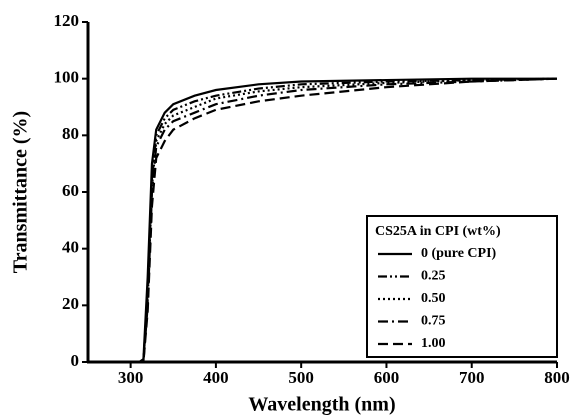 The image size is (574, 419). I want to click on x-tick-label: 600, so click(387, 377).